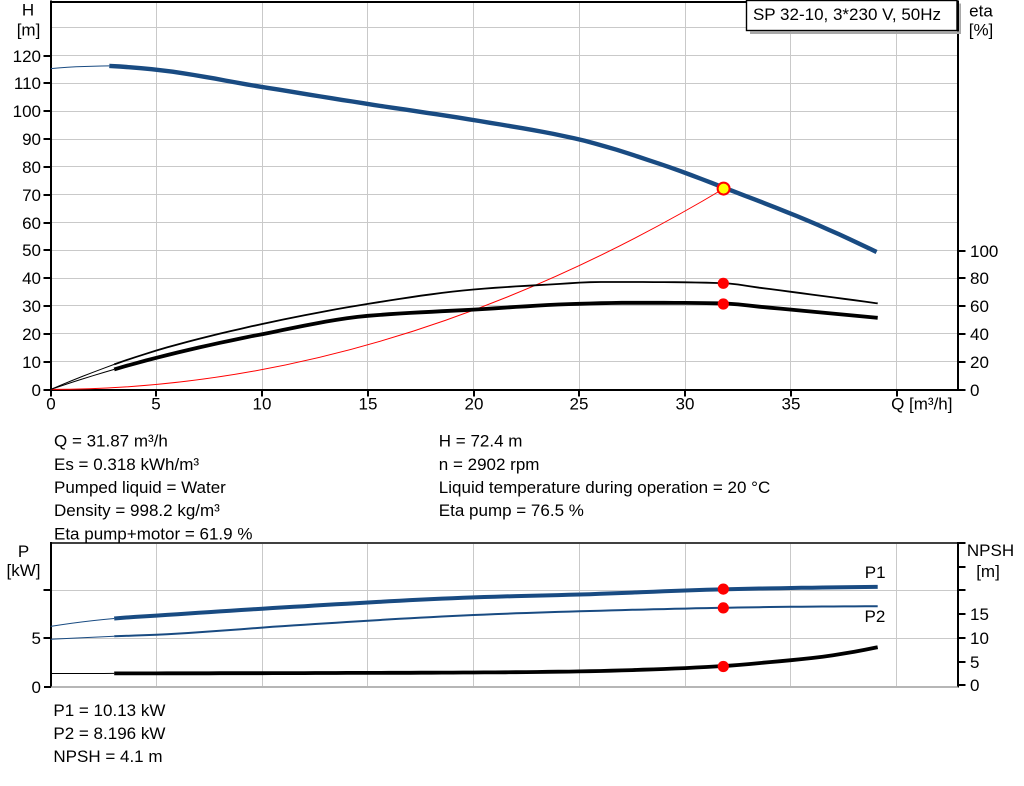  Describe the element at coordinates (27, 56) in the screenshot. I see `svg-text: 120` at that location.